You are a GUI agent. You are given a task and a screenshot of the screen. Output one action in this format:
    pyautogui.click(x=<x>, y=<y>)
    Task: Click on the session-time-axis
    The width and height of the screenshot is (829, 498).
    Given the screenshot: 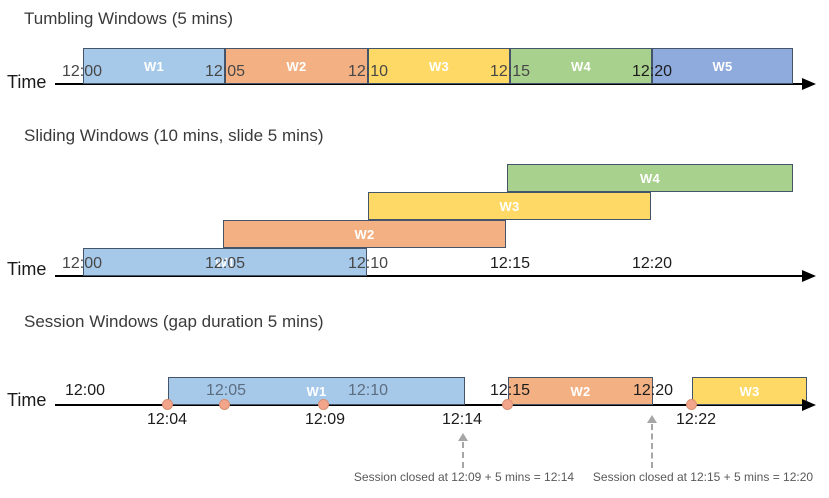 What is the action you would take?
    pyautogui.click(x=430, y=405)
    